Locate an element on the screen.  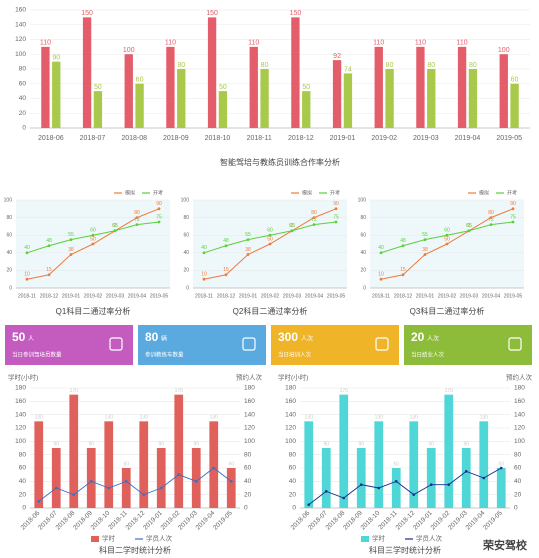
y-tick-label: 100 is located at coordinates (20, 54).